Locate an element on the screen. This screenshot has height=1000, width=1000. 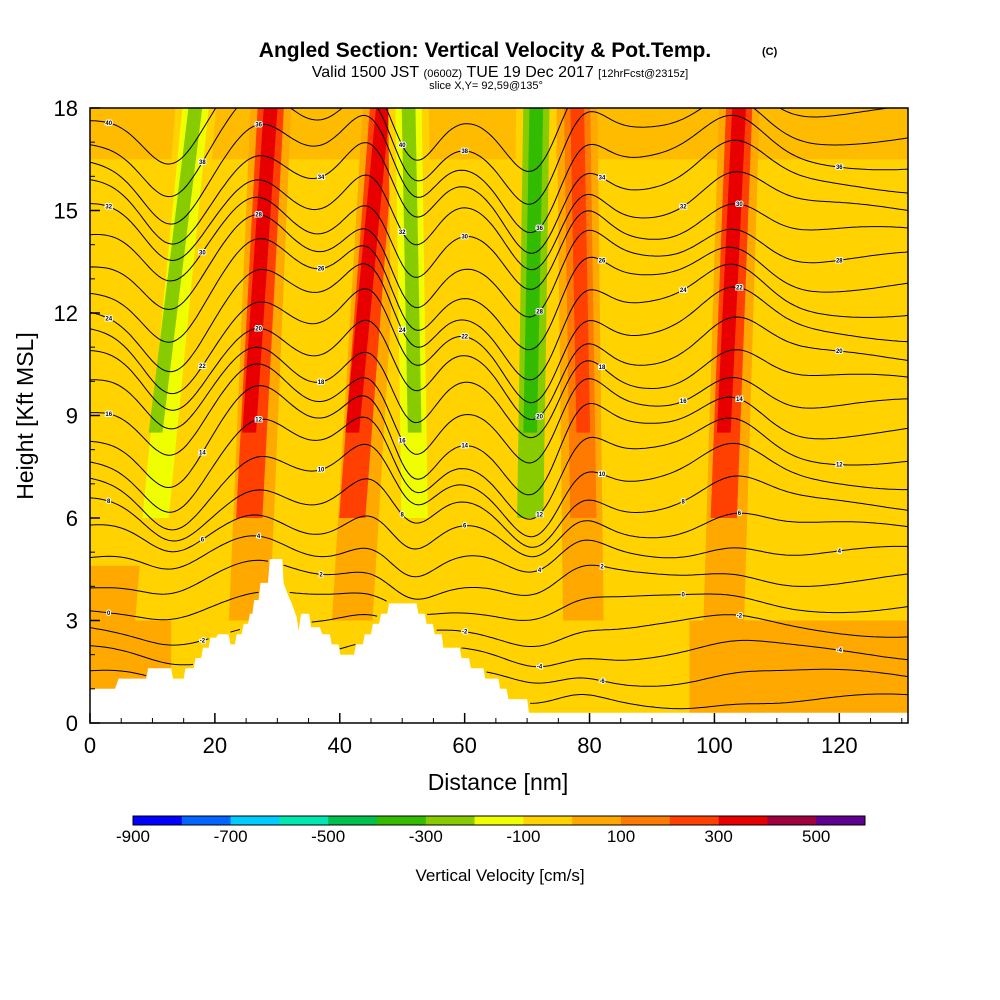
subtitle-part1: Valid 1500 JST is located at coordinates (366, 72).